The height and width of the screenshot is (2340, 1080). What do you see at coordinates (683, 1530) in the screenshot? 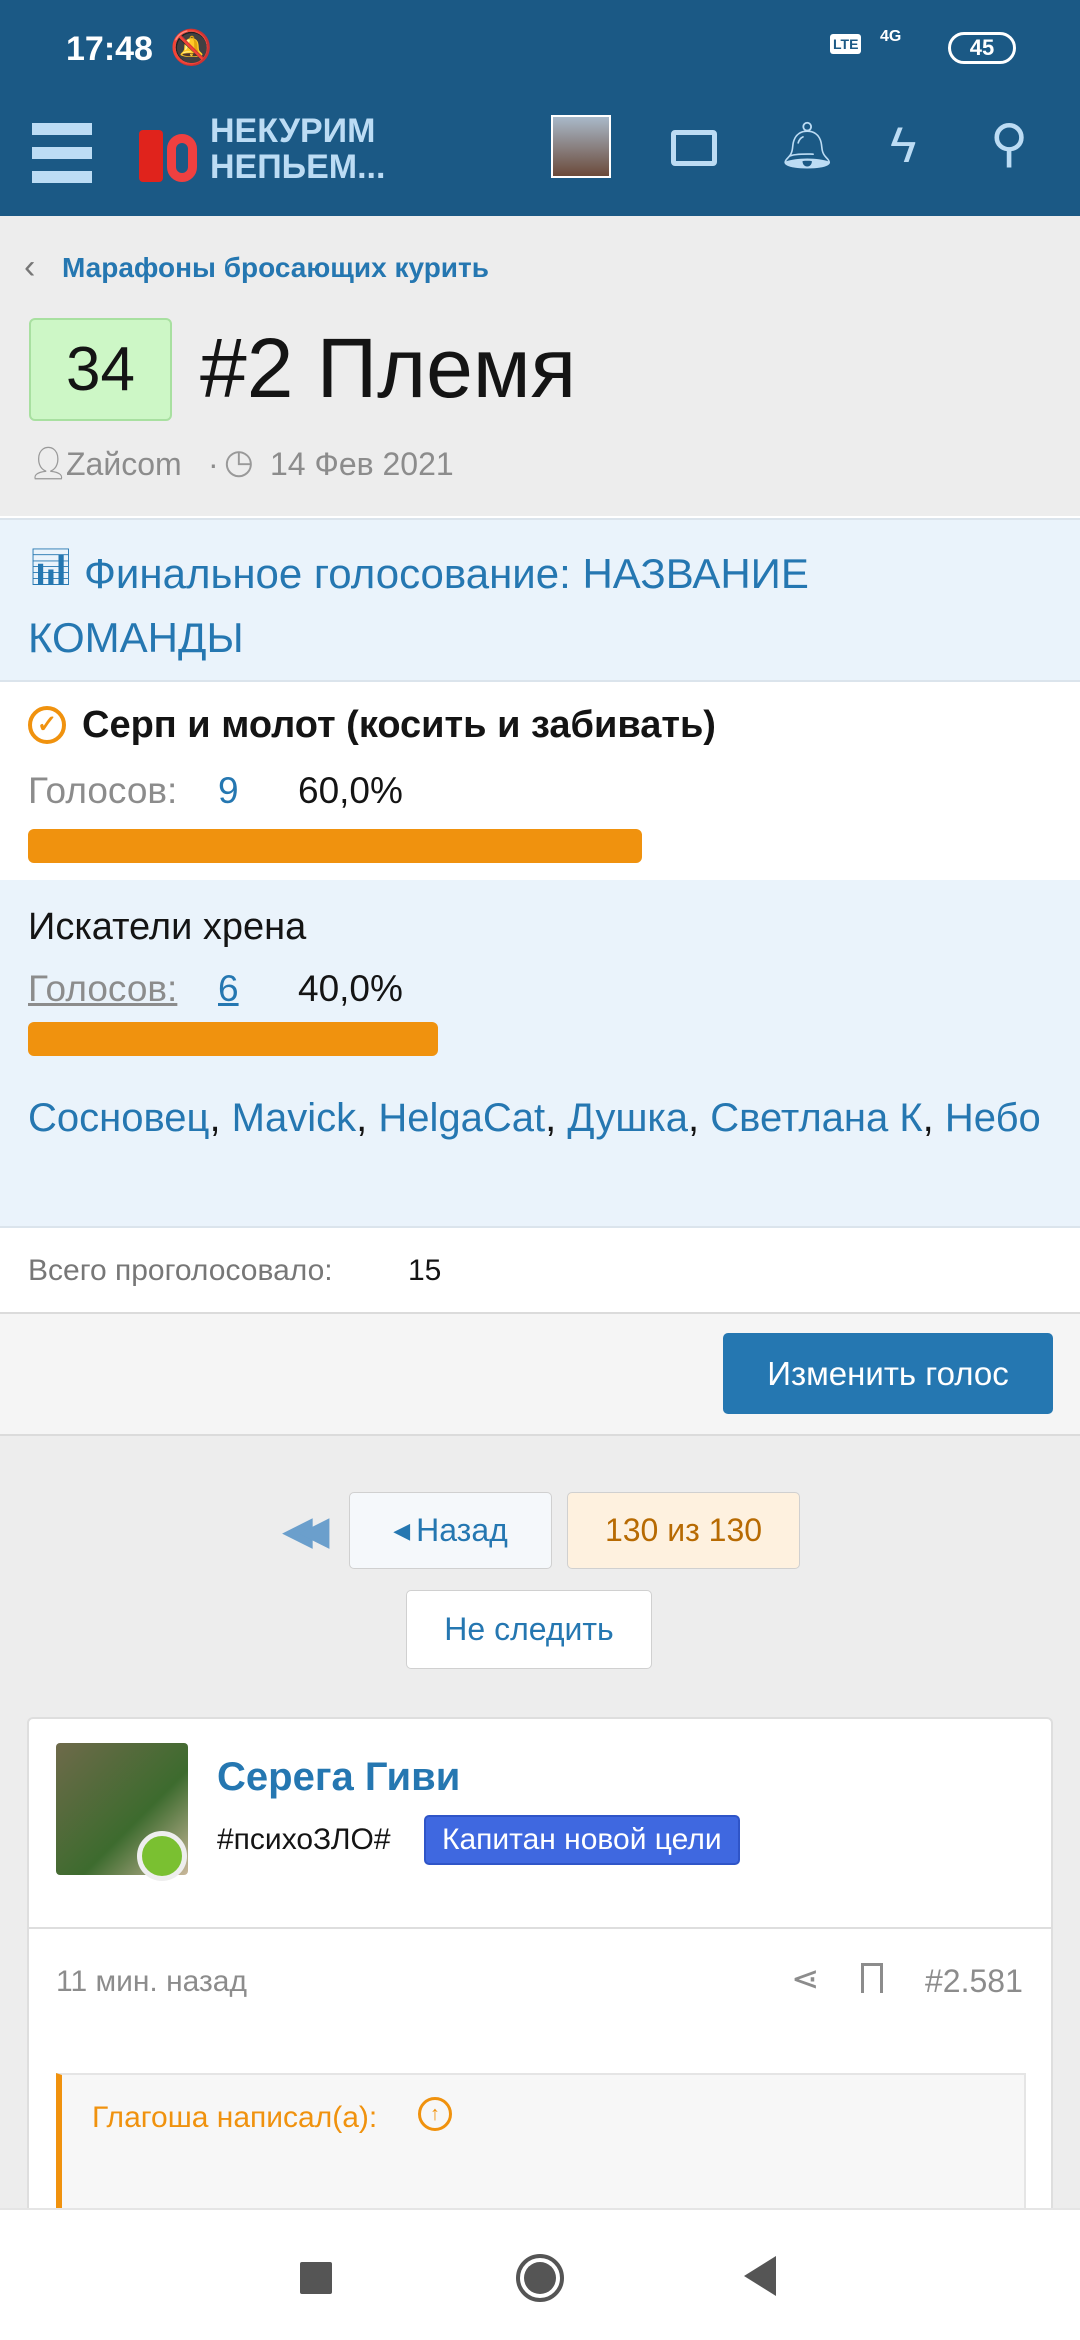
I see `page-indicator: 130 из 130` at bounding box center [683, 1530].